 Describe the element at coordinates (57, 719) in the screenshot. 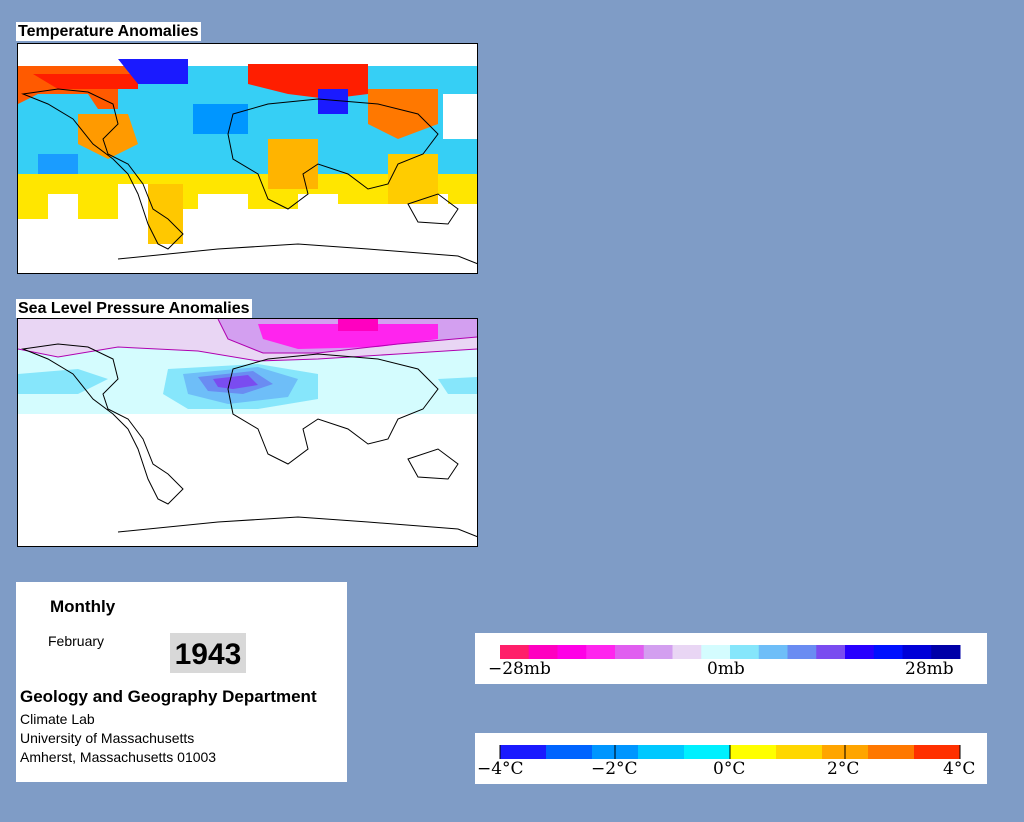

I see `lab-name: Climate Lab` at that location.